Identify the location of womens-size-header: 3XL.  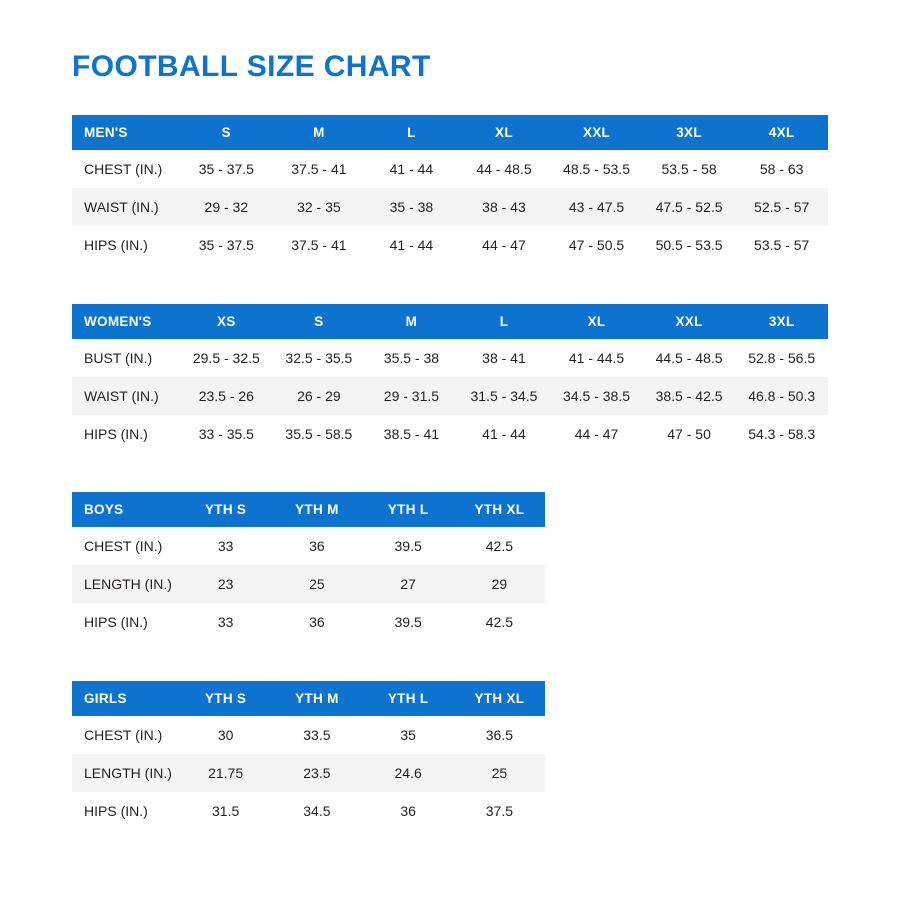
(781, 321).